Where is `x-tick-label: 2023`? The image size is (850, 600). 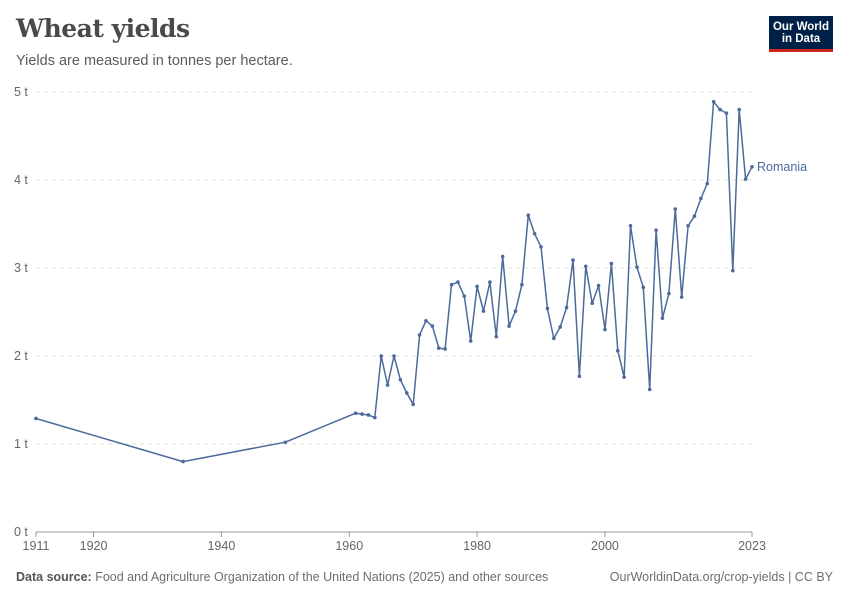 x-tick-label: 2023 is located at coordinates (752, 546).